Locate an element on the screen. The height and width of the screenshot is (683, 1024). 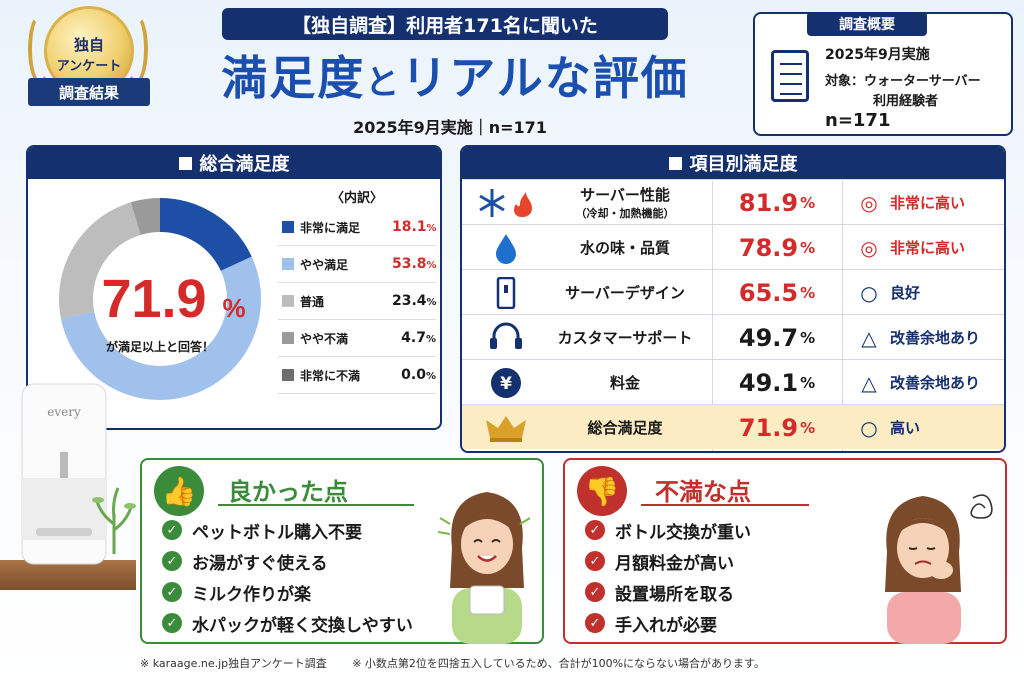
category-value-number: 78.9 is located at coordinates (768, 247).